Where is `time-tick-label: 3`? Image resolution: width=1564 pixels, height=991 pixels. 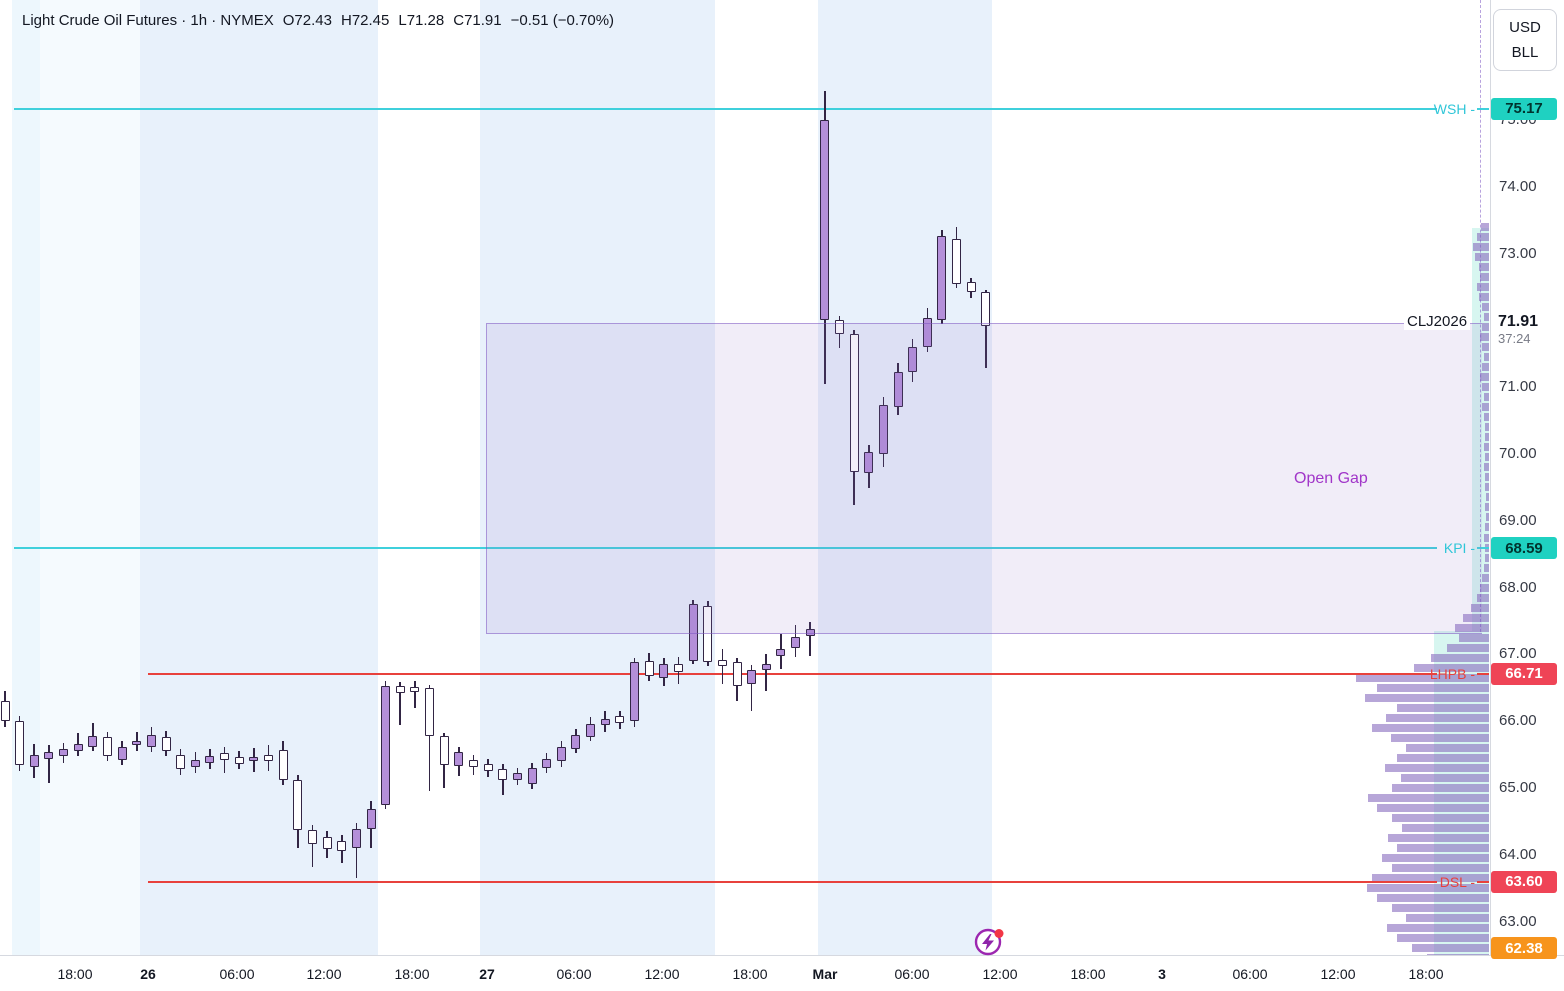
time-tick-label: 3 is located at coordinates (1162, 974).